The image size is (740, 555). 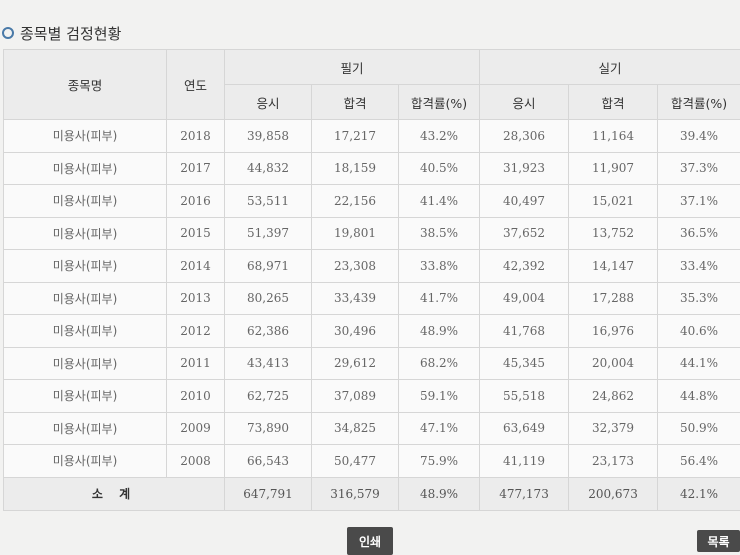 What do you see at coordinates (355, 233) in the screenshot?
I see `cell-written-passed: 19,801` at bounding box center [355, 233].